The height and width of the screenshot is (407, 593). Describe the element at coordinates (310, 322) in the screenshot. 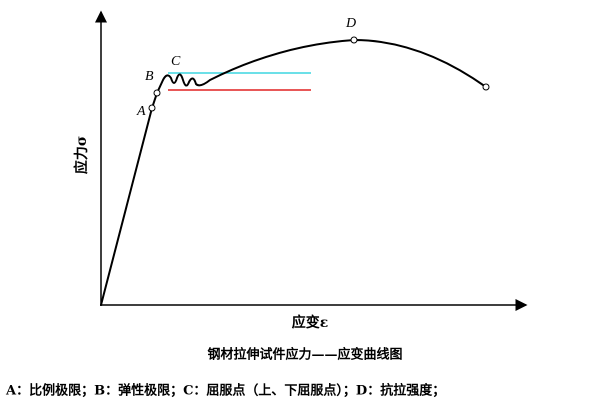

I see `x-axis-label: 应变ε` at that location.